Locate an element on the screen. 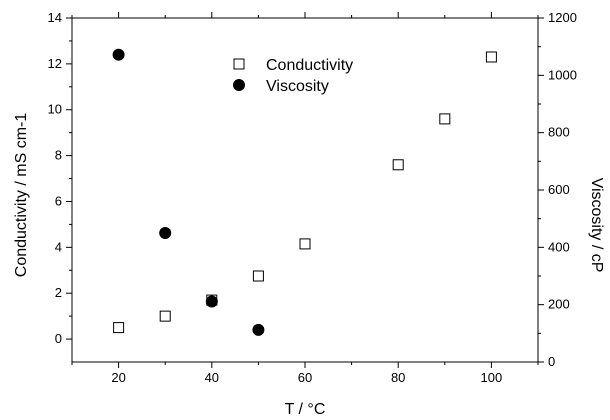 The image size is (610, 420). x-tick-label: 40 is located at coordinates (212, 377).